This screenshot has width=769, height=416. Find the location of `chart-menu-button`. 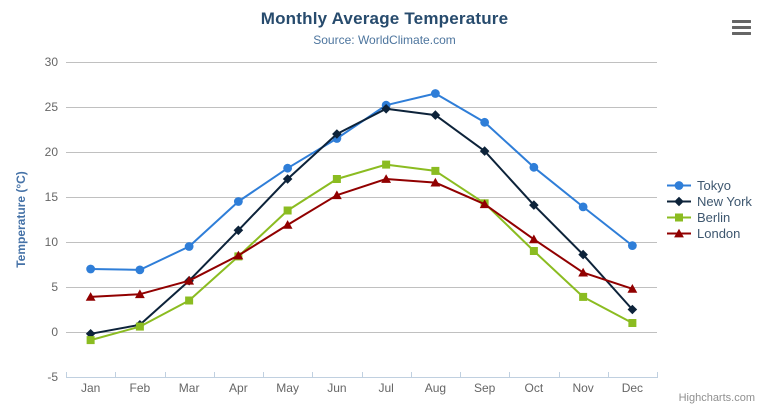

chart-menu-button is located at coordinates (741, 27).